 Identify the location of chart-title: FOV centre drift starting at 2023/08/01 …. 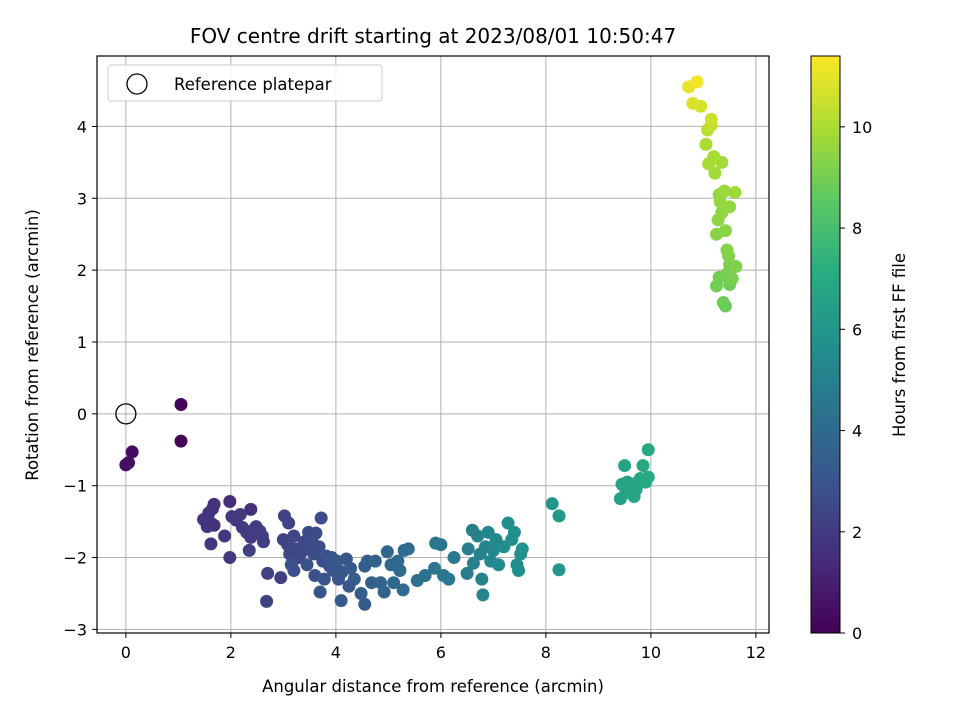
(433, 36).